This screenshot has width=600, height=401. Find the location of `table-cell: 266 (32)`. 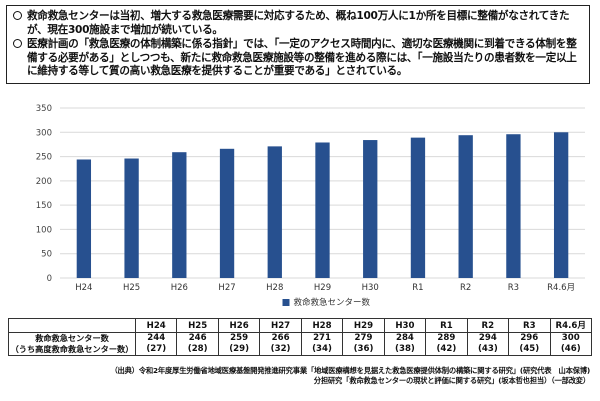

table-cell: 266 (32) is located at coordinates (280, 344).